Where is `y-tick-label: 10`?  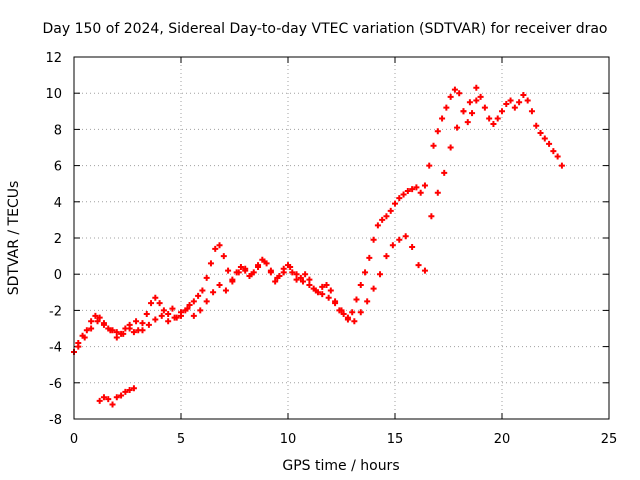 y-tick-label: 10 is located at coordinates (53, 94).